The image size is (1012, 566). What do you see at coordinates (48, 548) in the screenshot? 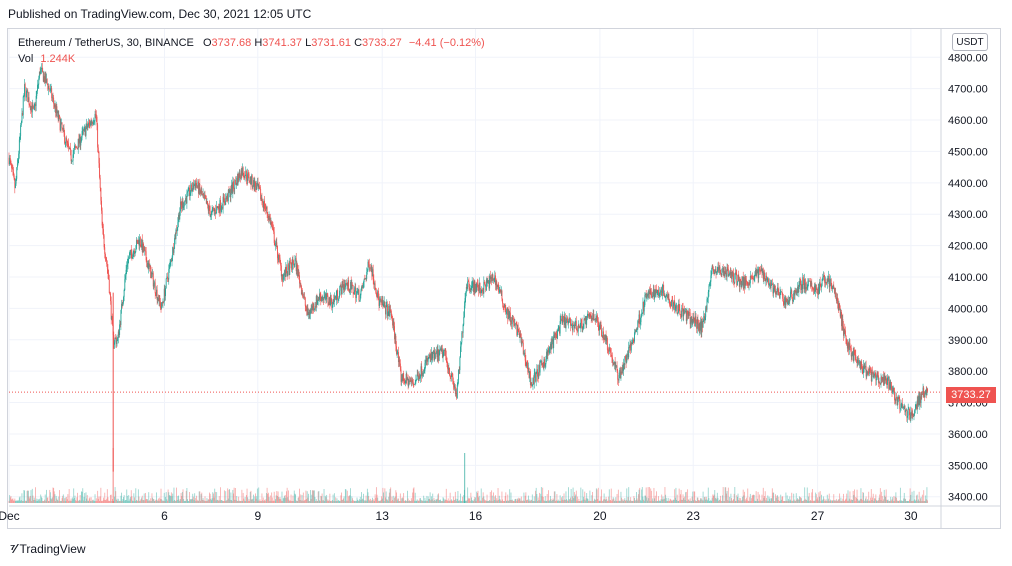
I see `footer-brand: ⁷⁄ TradingView` at bounding box center [48, 548].